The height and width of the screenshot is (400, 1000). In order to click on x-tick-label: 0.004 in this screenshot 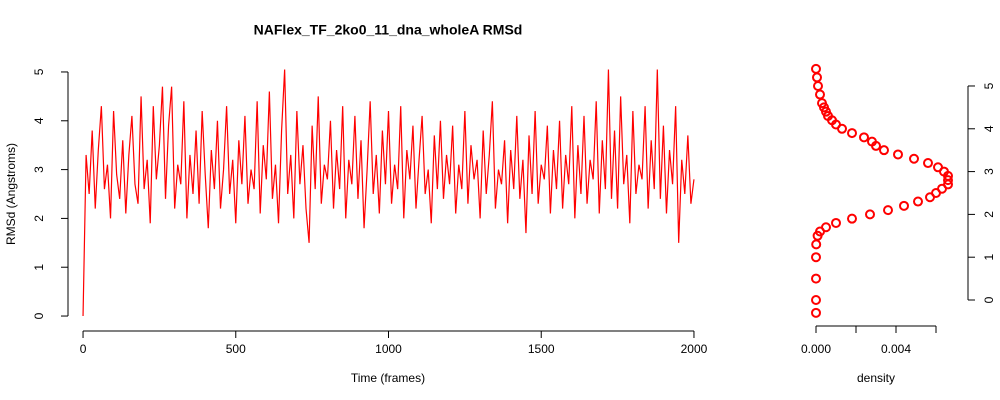, I will do `click(896, 349)`.